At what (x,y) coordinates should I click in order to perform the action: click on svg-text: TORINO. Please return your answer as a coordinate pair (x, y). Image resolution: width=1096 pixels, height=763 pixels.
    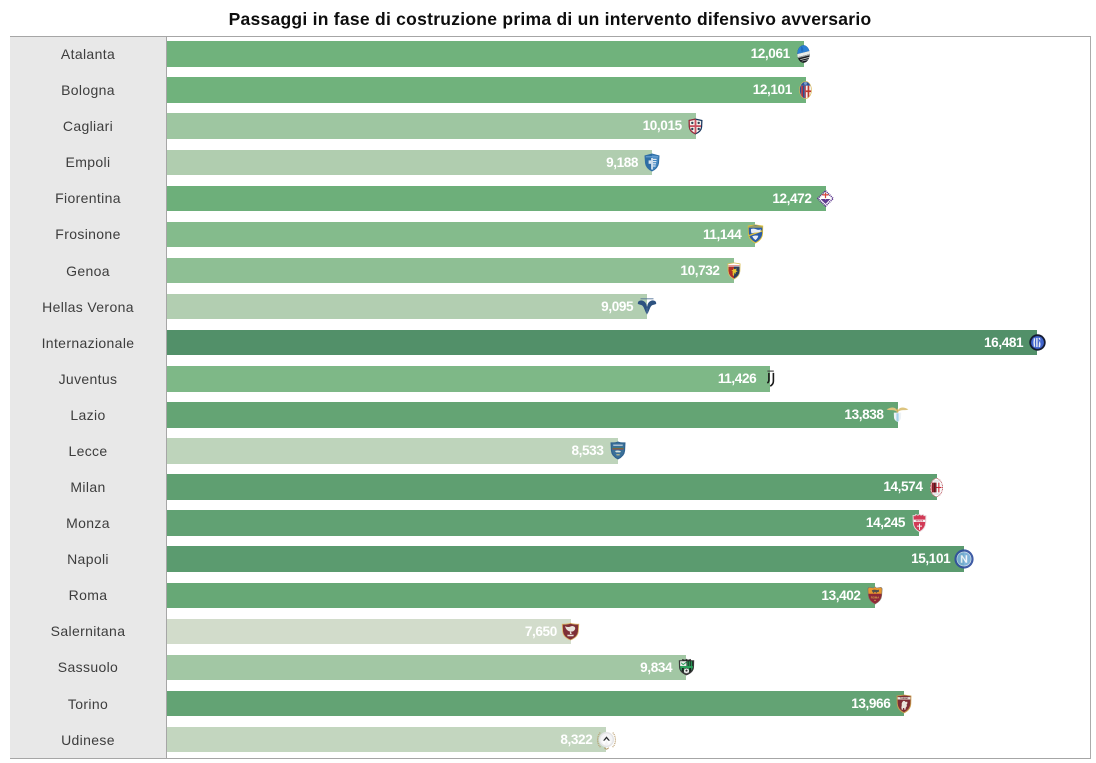
    Looking at the image, I should click on (904, 699).